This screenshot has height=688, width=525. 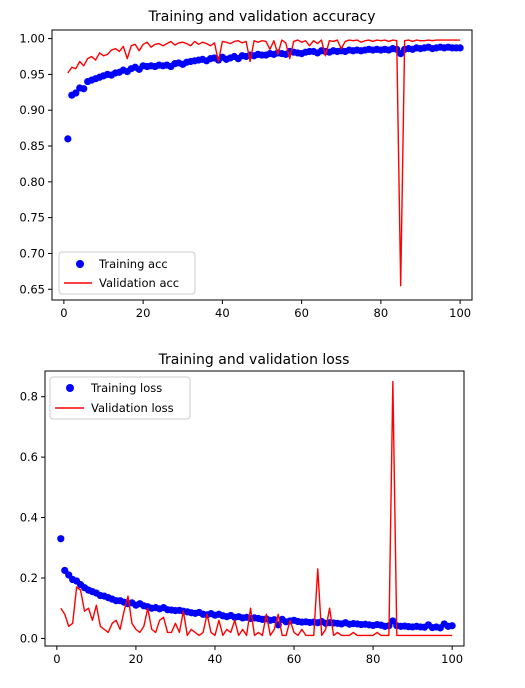 I want to click on loss-y-tick-label: 0.4, so click(x=29, y=518).